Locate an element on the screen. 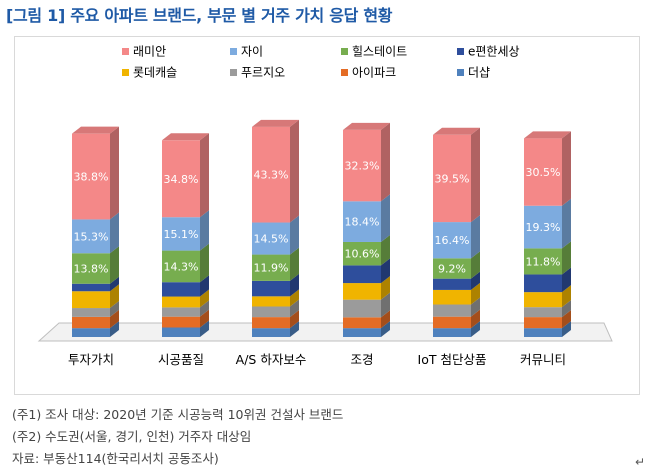 Image resolution: width=649 pixels, height=473 pixels. data-label-자이: 19.3% is located at coordinates (543, 227).